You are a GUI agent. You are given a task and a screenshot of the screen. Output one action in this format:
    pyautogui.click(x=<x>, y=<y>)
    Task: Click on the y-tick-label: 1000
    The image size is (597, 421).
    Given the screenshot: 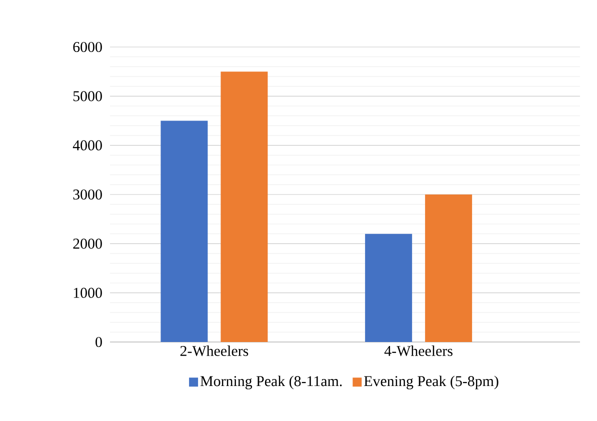 What is the action you would take?
    pyautogui.click(x=88, y=293)
    